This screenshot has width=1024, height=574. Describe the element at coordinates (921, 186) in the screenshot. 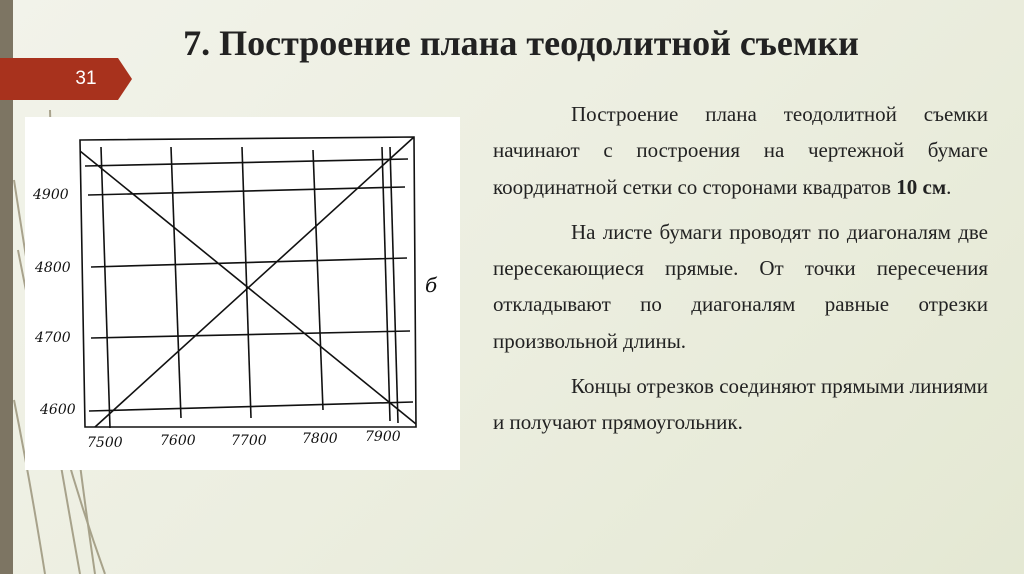

I see `grid-size: 10 см` at that location.